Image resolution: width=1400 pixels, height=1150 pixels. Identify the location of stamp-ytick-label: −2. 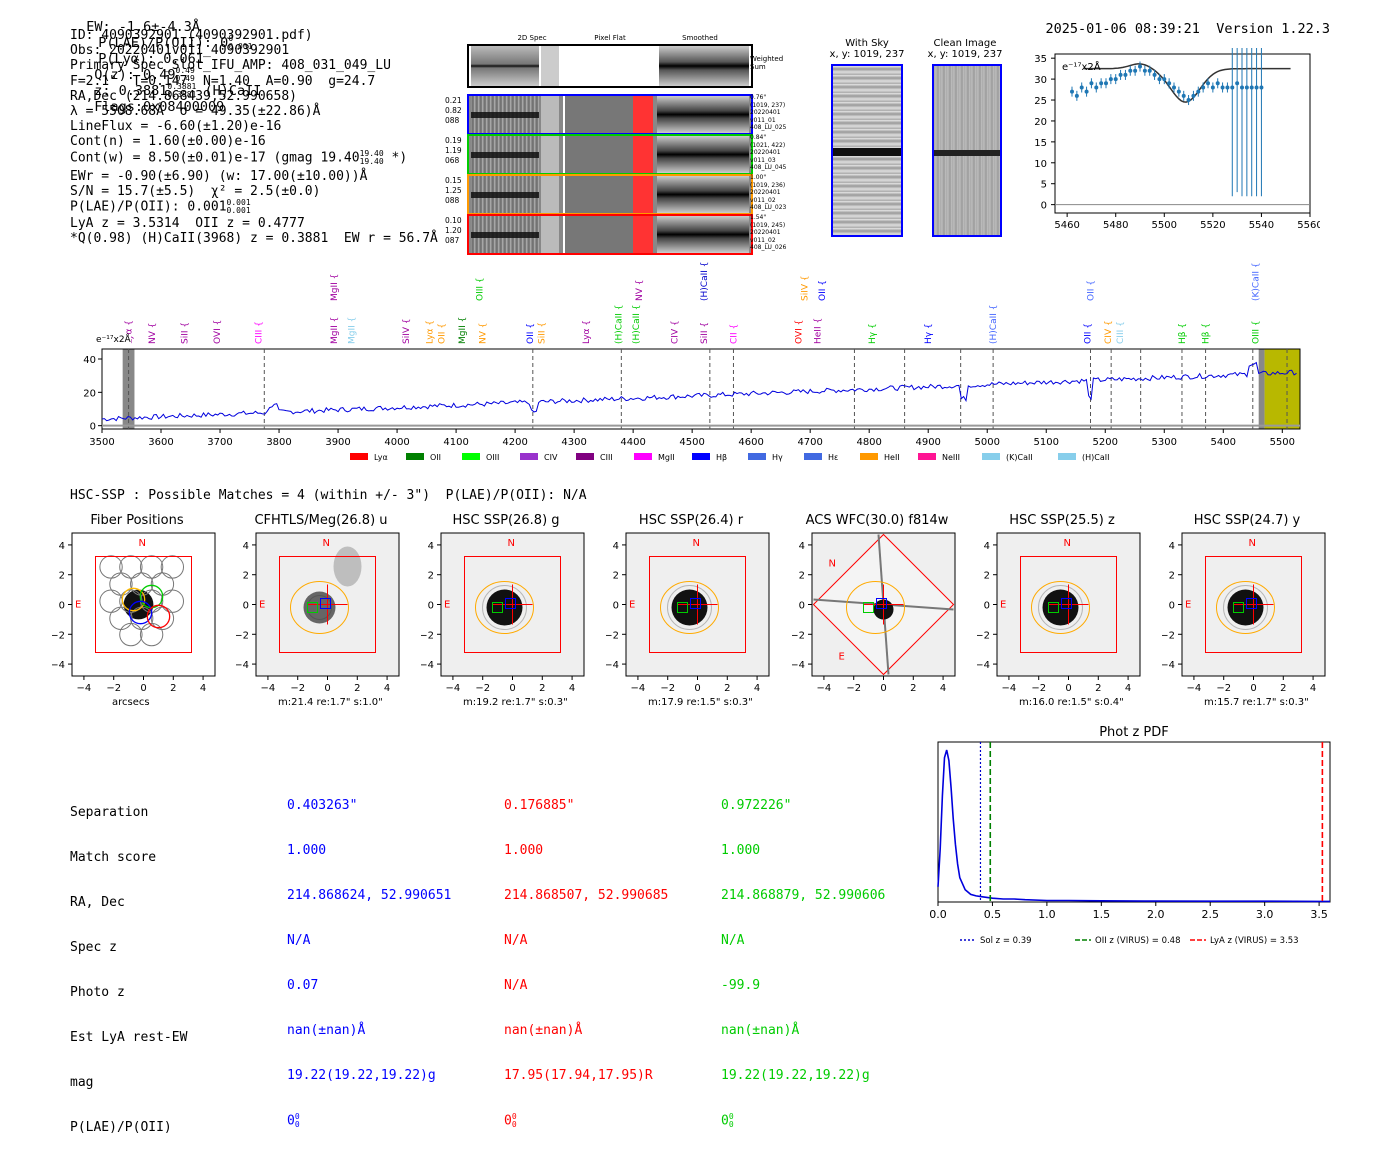
(58, 635).